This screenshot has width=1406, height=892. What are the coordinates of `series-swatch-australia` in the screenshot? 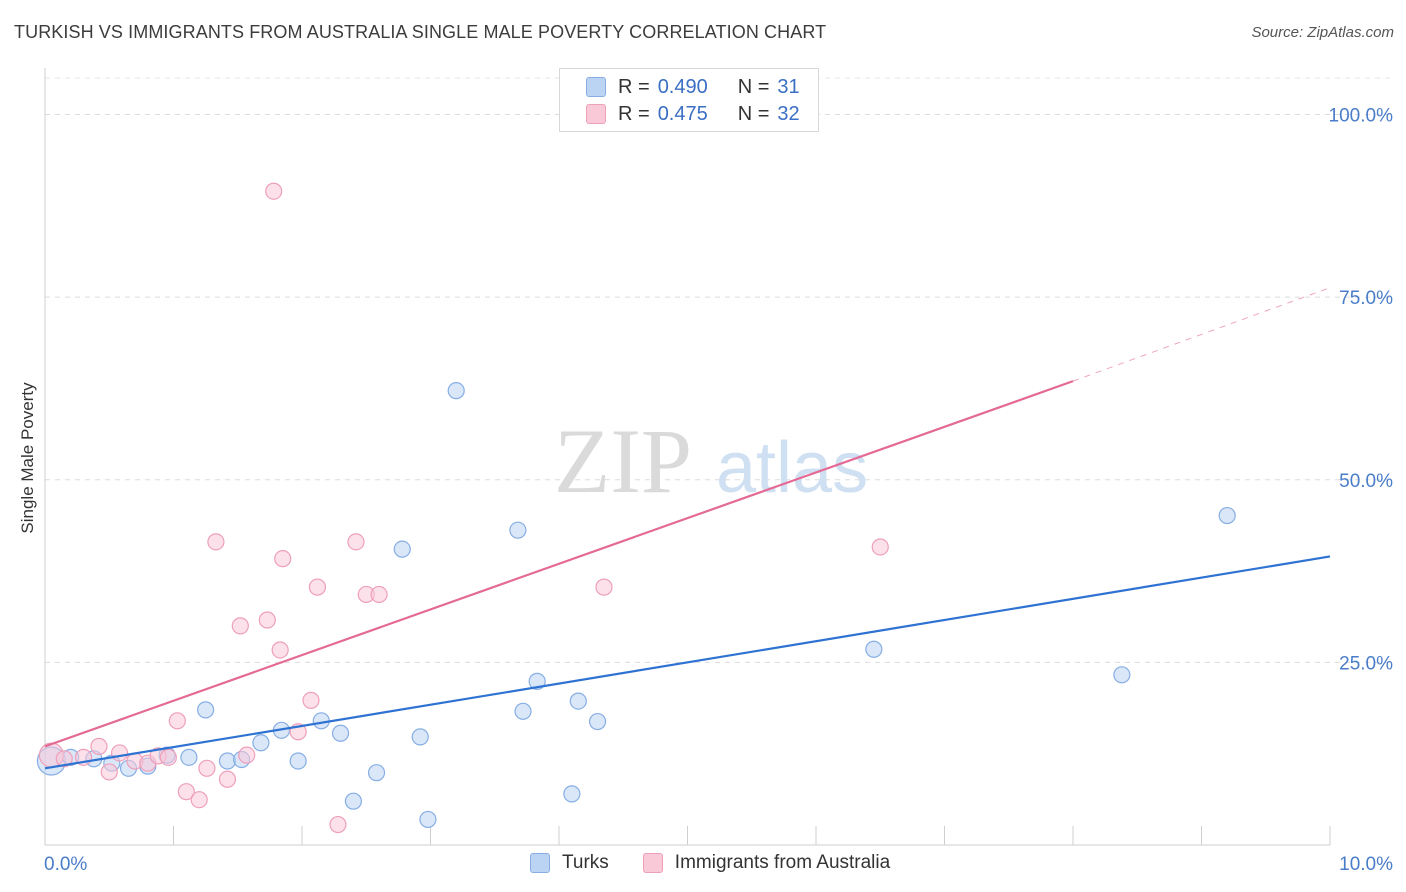 It's located at (652, 863).